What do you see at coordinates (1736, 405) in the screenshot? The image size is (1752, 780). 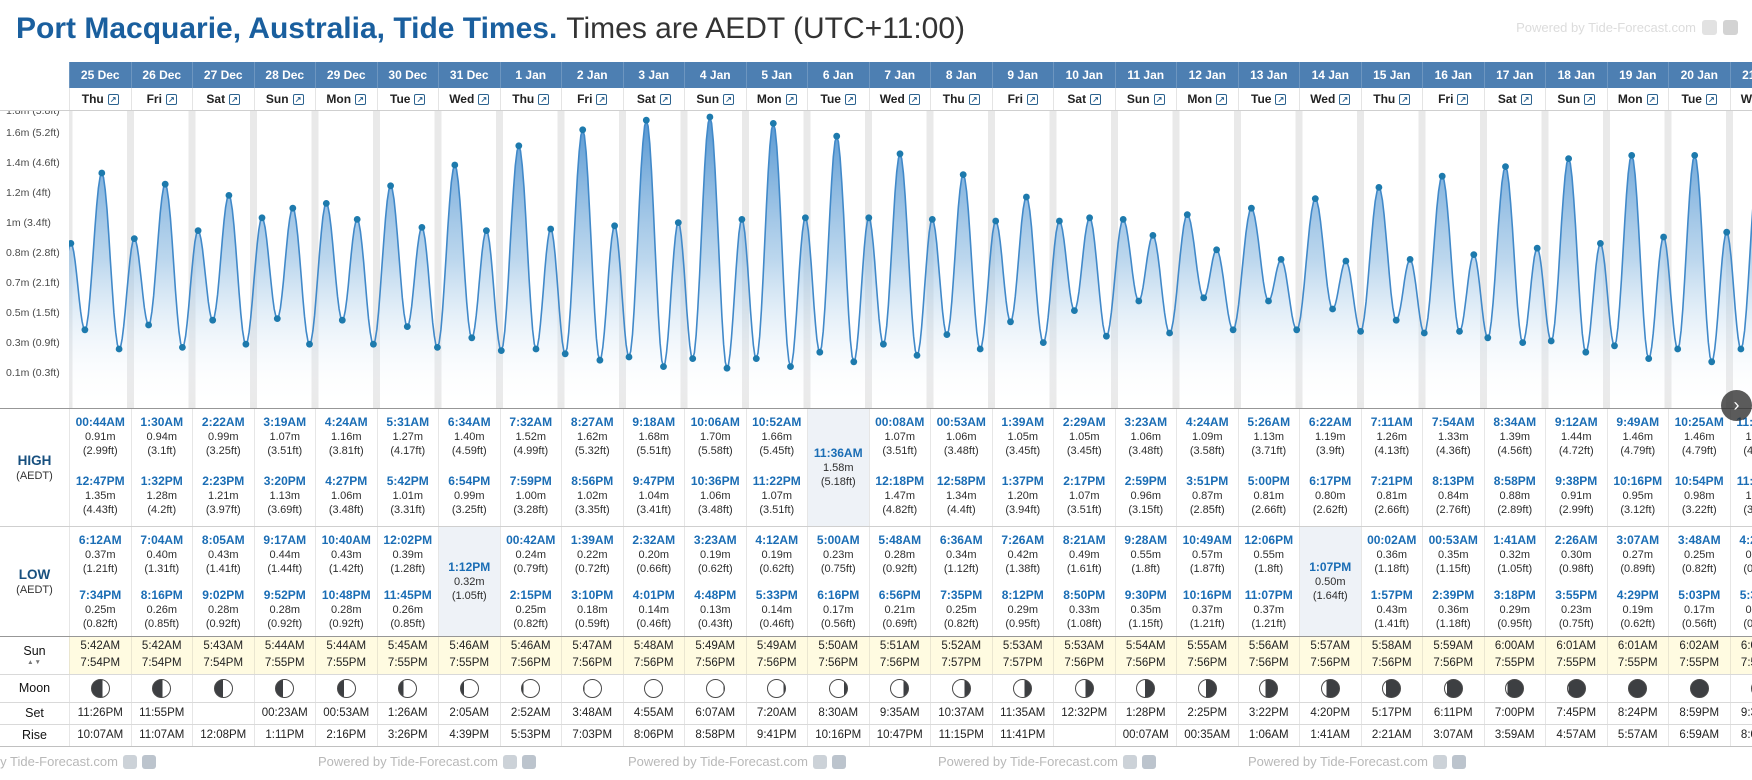 I see `next-days-button: ›` at bounding box center [1736, 405].